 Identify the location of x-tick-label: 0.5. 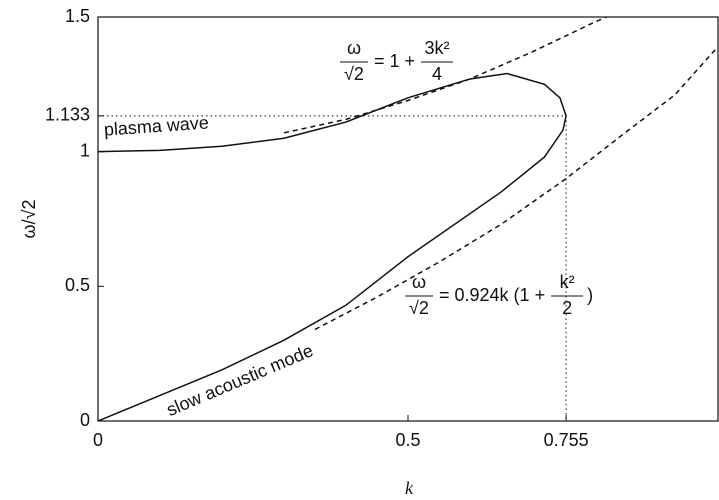
(407, 440).